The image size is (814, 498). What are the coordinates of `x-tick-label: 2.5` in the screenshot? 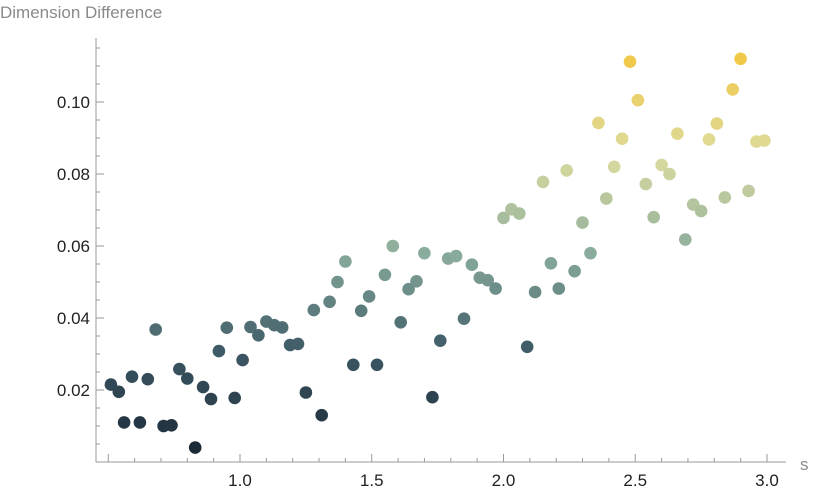 It's located at (635, 480).